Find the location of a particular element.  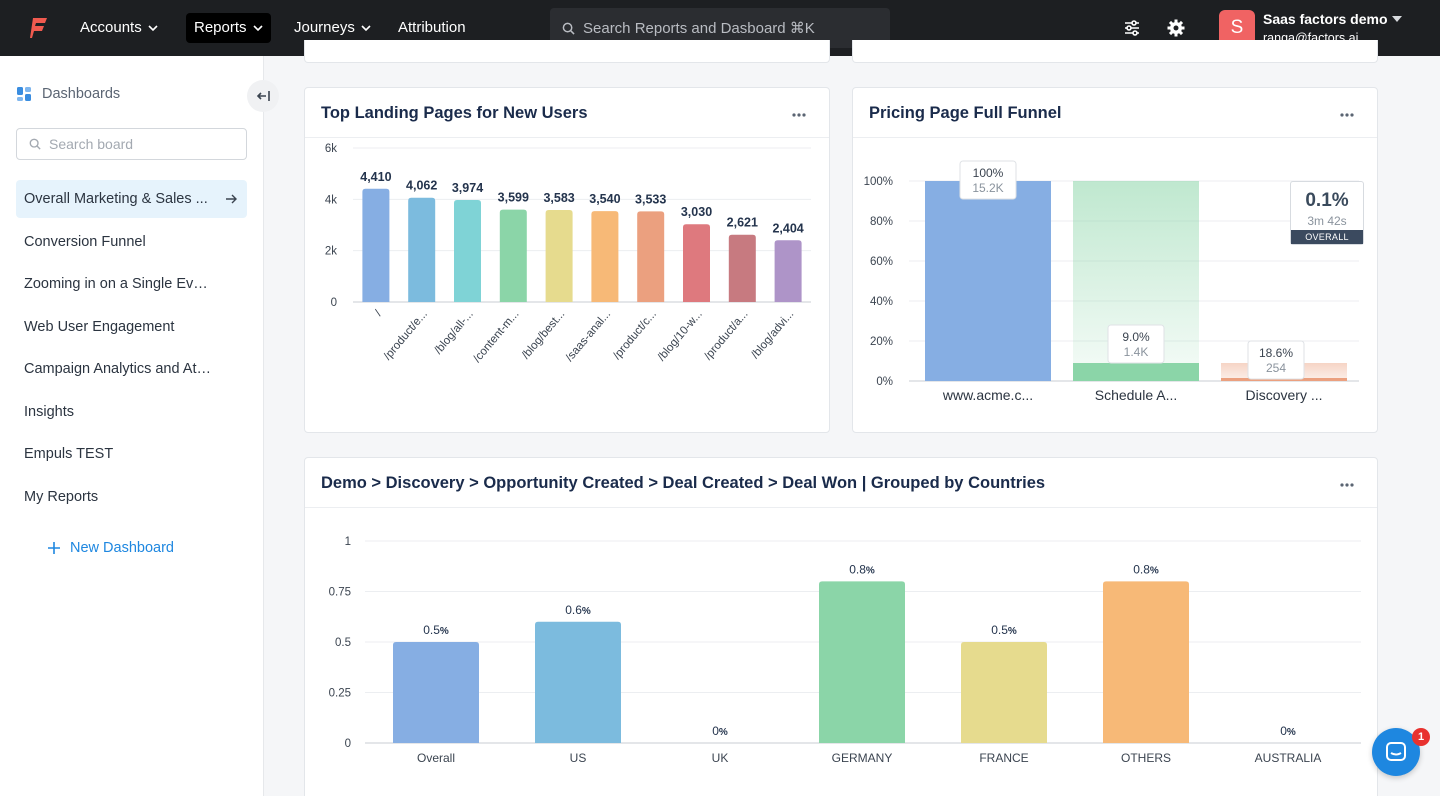

data-label: 2,621 is located at coordinates (742, 223).